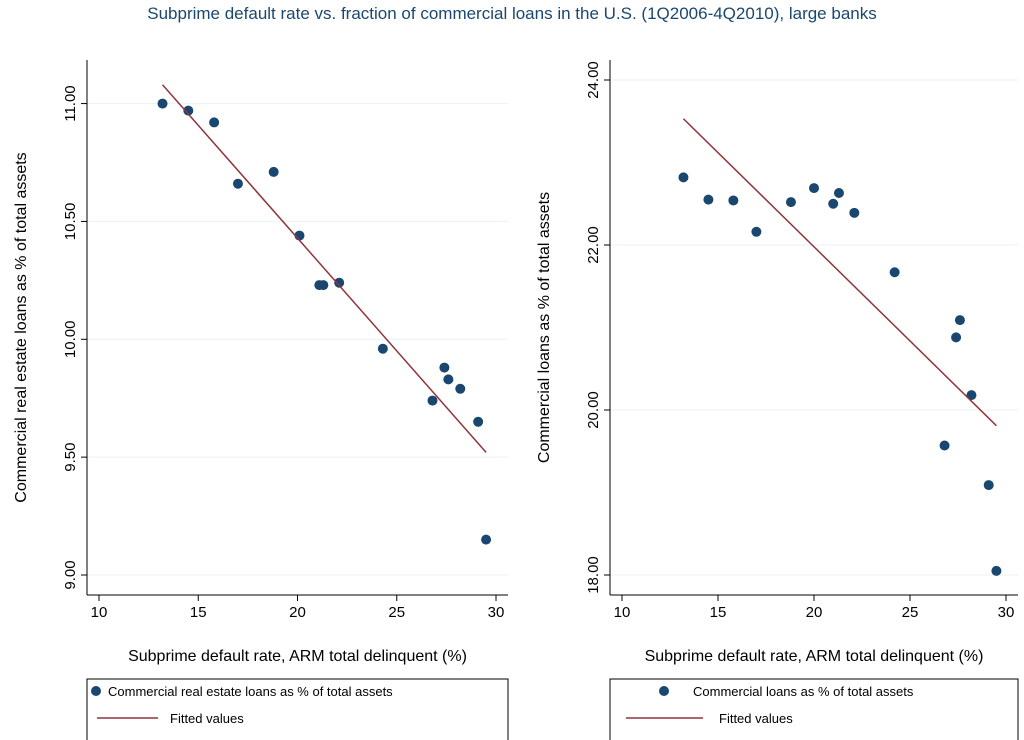 The height and width of the screenshot is (740, 1024). What do you see at coordinates (70, 103) in the screenshot?
I see `y-tick-label: 11.00` at bounding box center [70, 103].